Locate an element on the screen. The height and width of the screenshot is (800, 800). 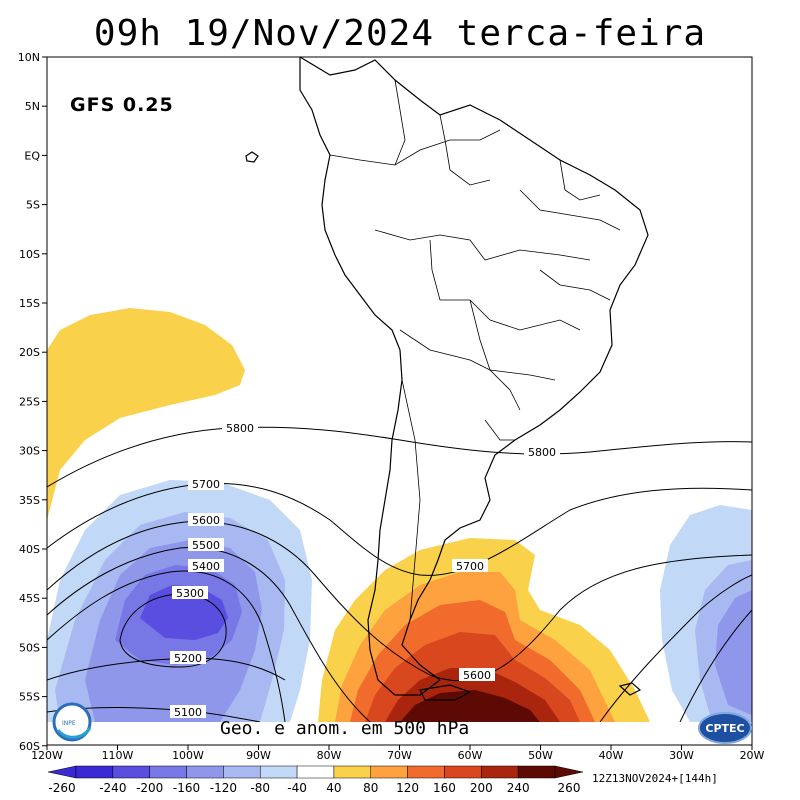
contour-label-5600a: 5600 is located at coordinates (206, 520).